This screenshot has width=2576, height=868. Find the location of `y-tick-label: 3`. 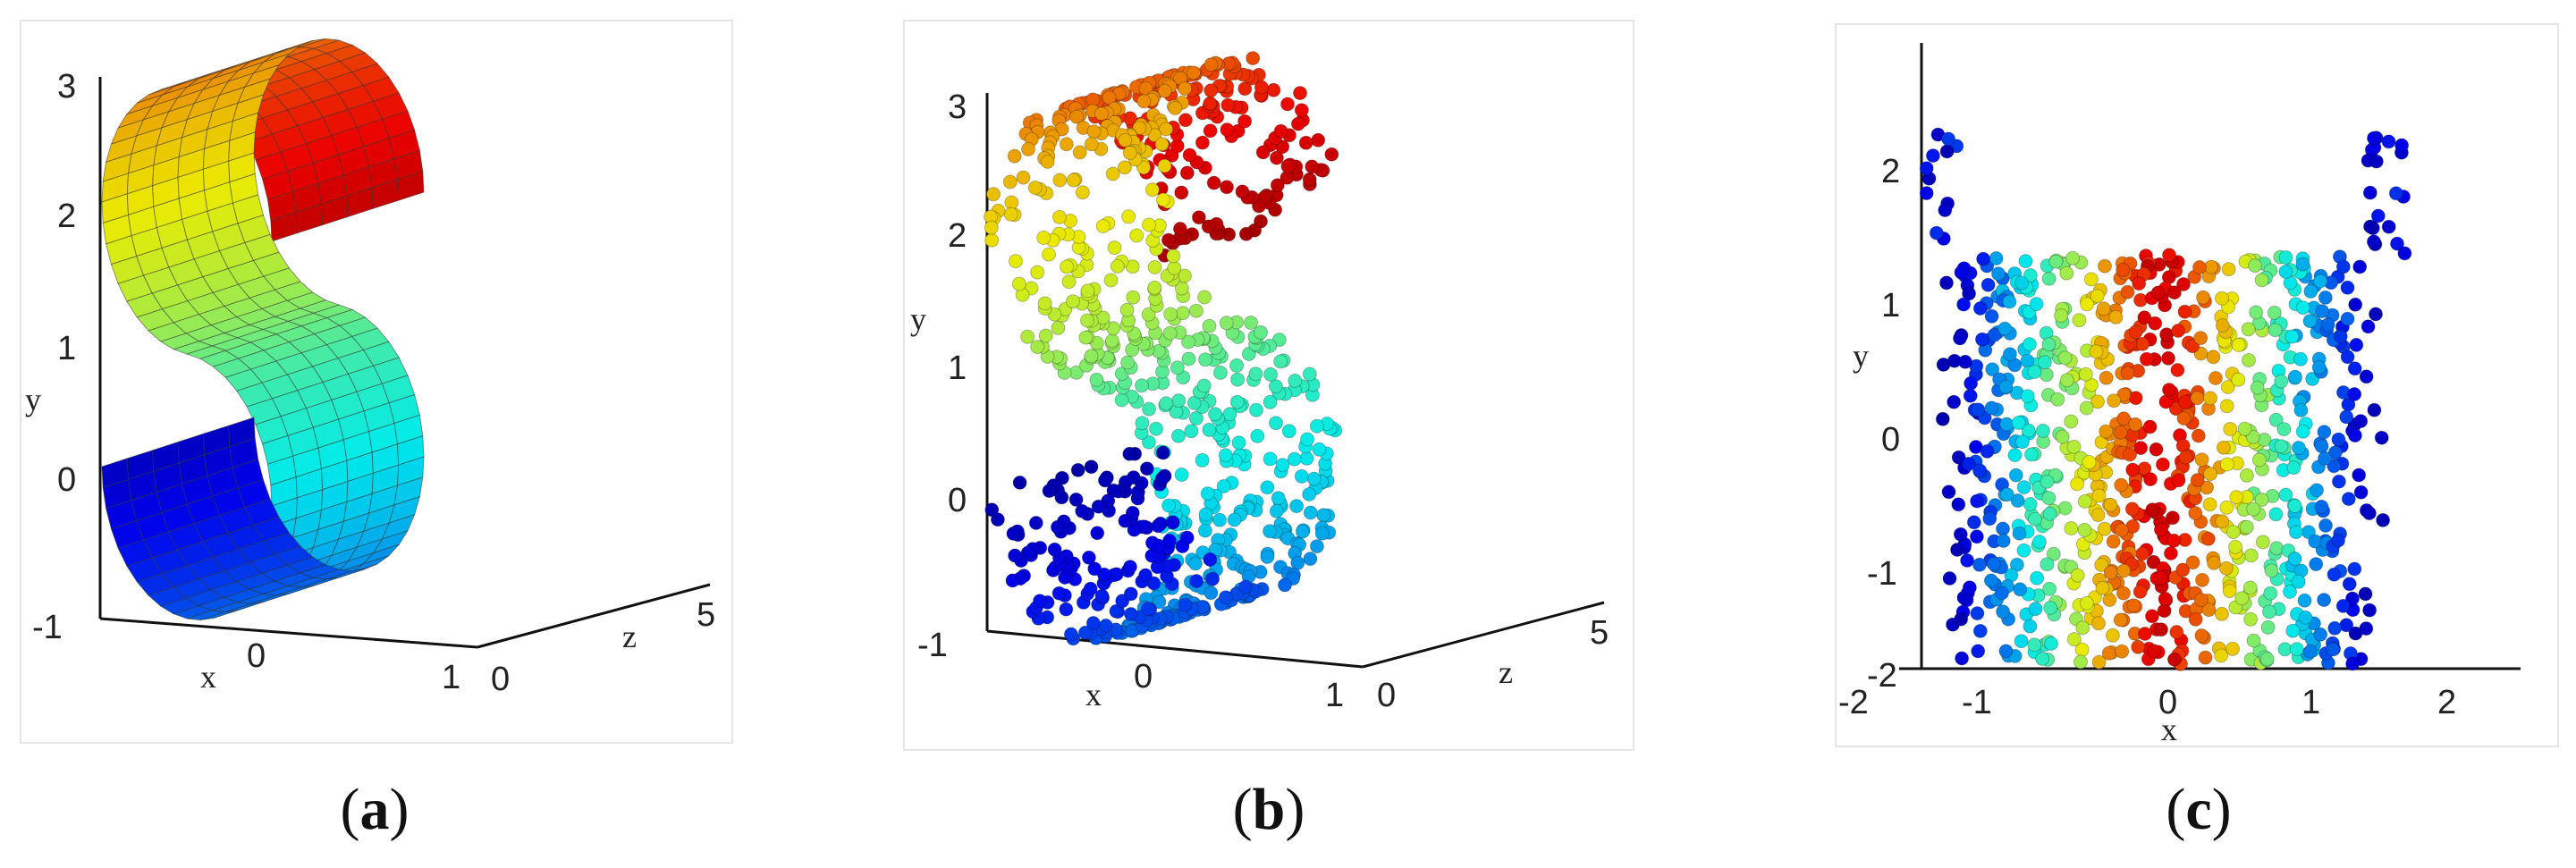

y-tick-label: 3 is located at coordinates (957, 107).